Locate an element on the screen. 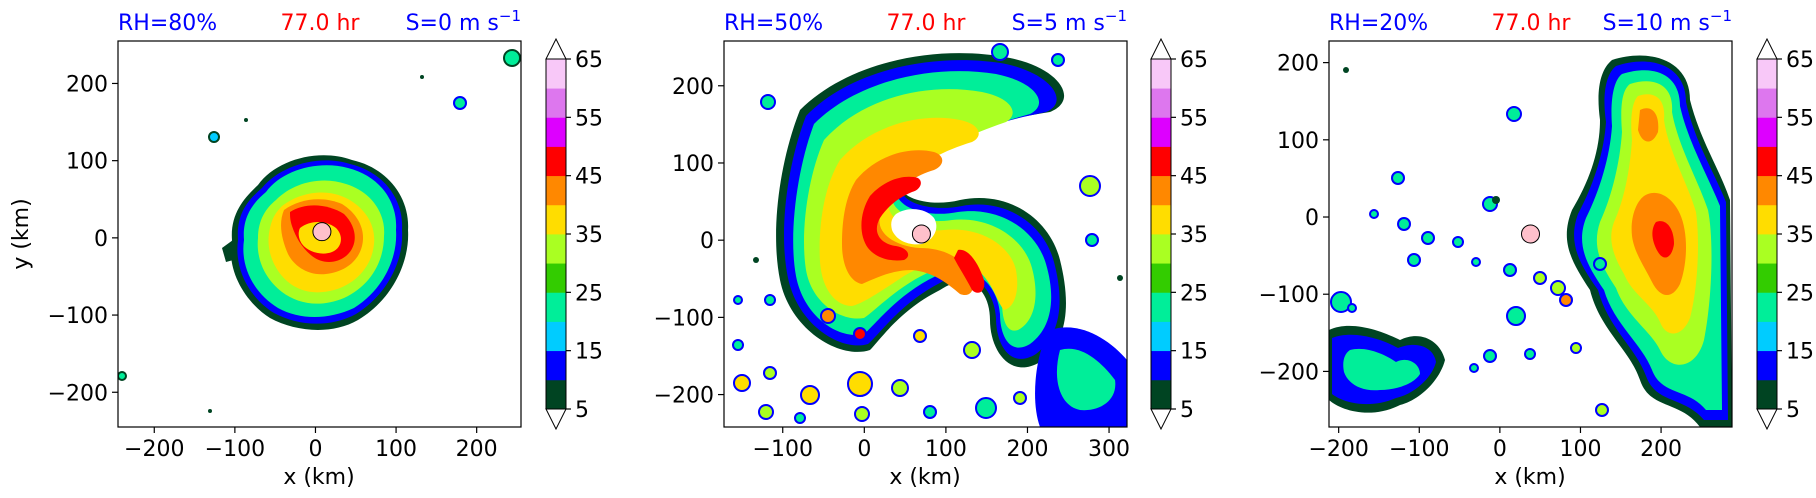  title-right: S=5 m s−1 is located at coordinates (1069, 21).